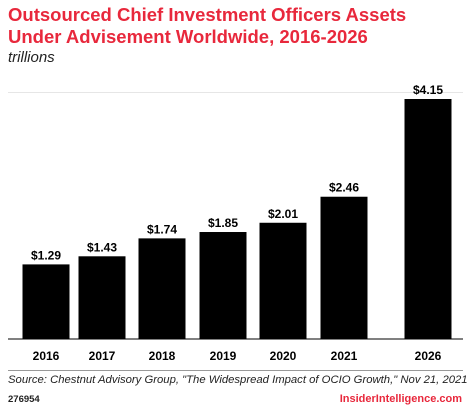  Describe the element at coordinates (428, 219) in the screenshot. I see `bar-2026` at that location.